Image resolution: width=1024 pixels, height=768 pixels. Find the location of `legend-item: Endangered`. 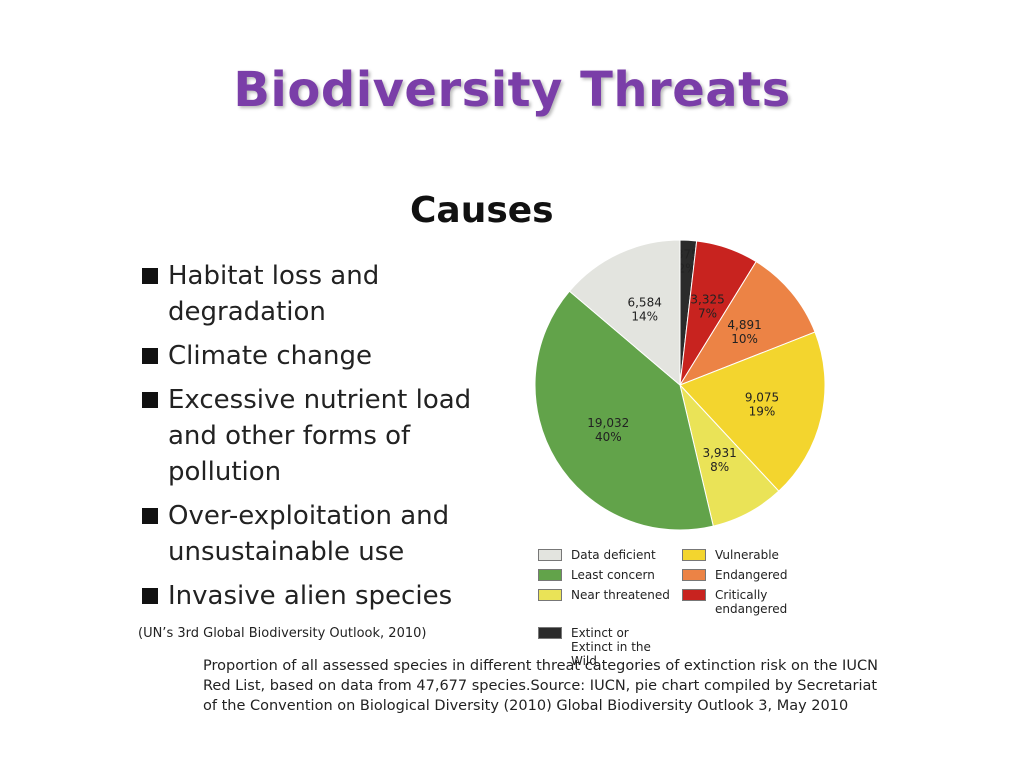

legend-item: Endangered is located at coordinates (734, 575).